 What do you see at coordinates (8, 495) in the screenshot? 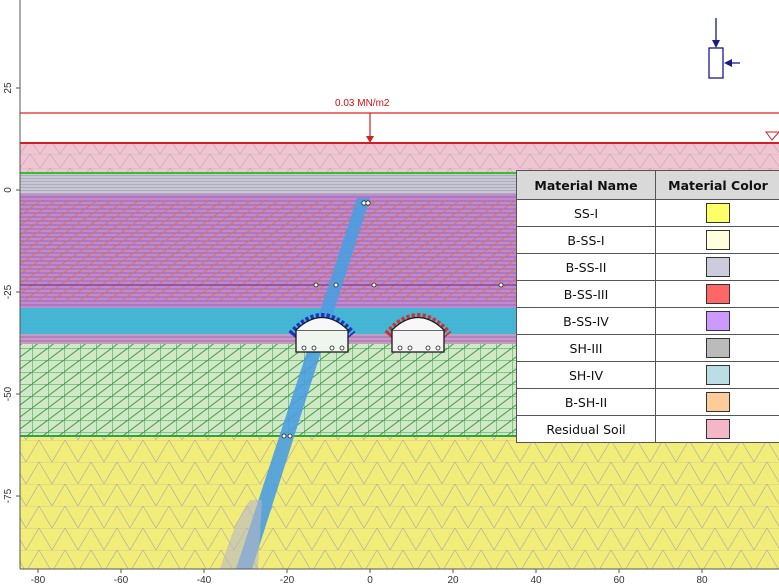
I see `y-tick-label: -75` at bounding box center [8, 495].